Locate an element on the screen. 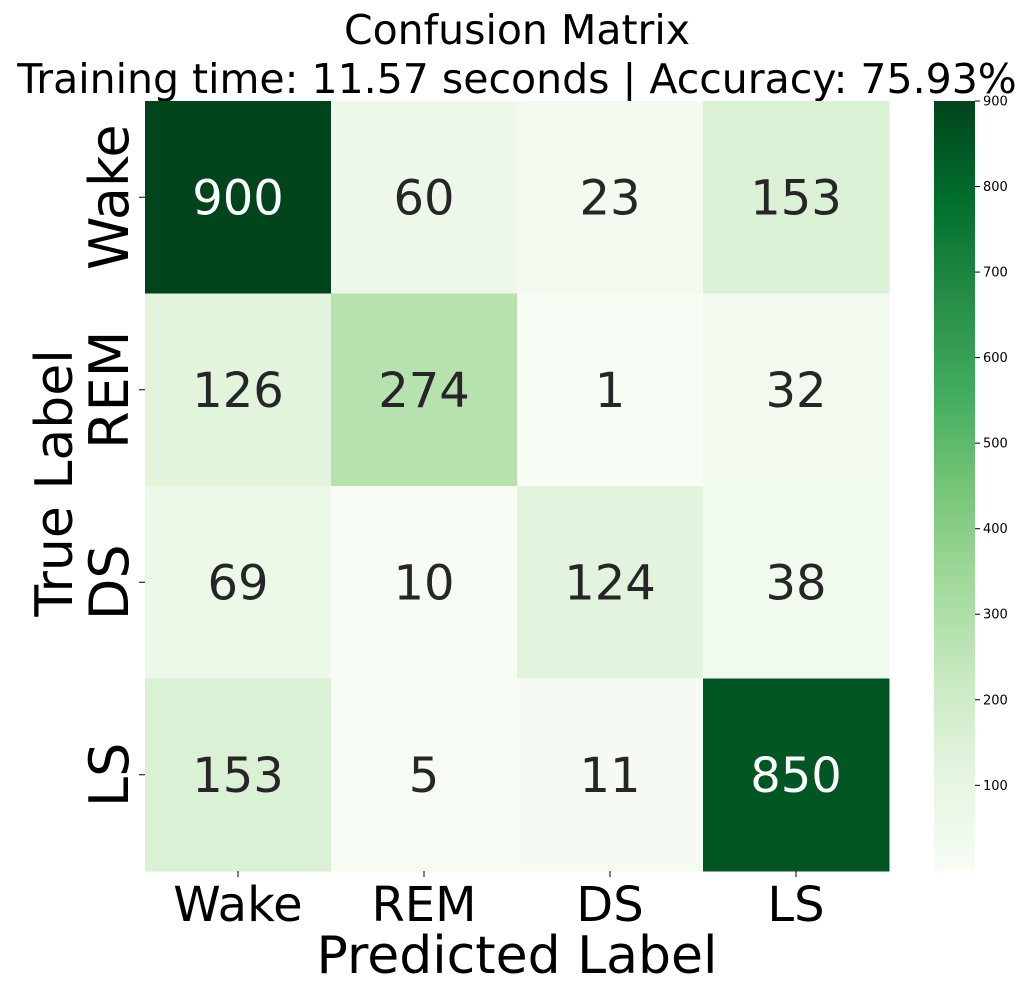 The width and height of the screenshot is (1034, 992). x-tick-label-rem: REM is located at coordinates (423, 905).